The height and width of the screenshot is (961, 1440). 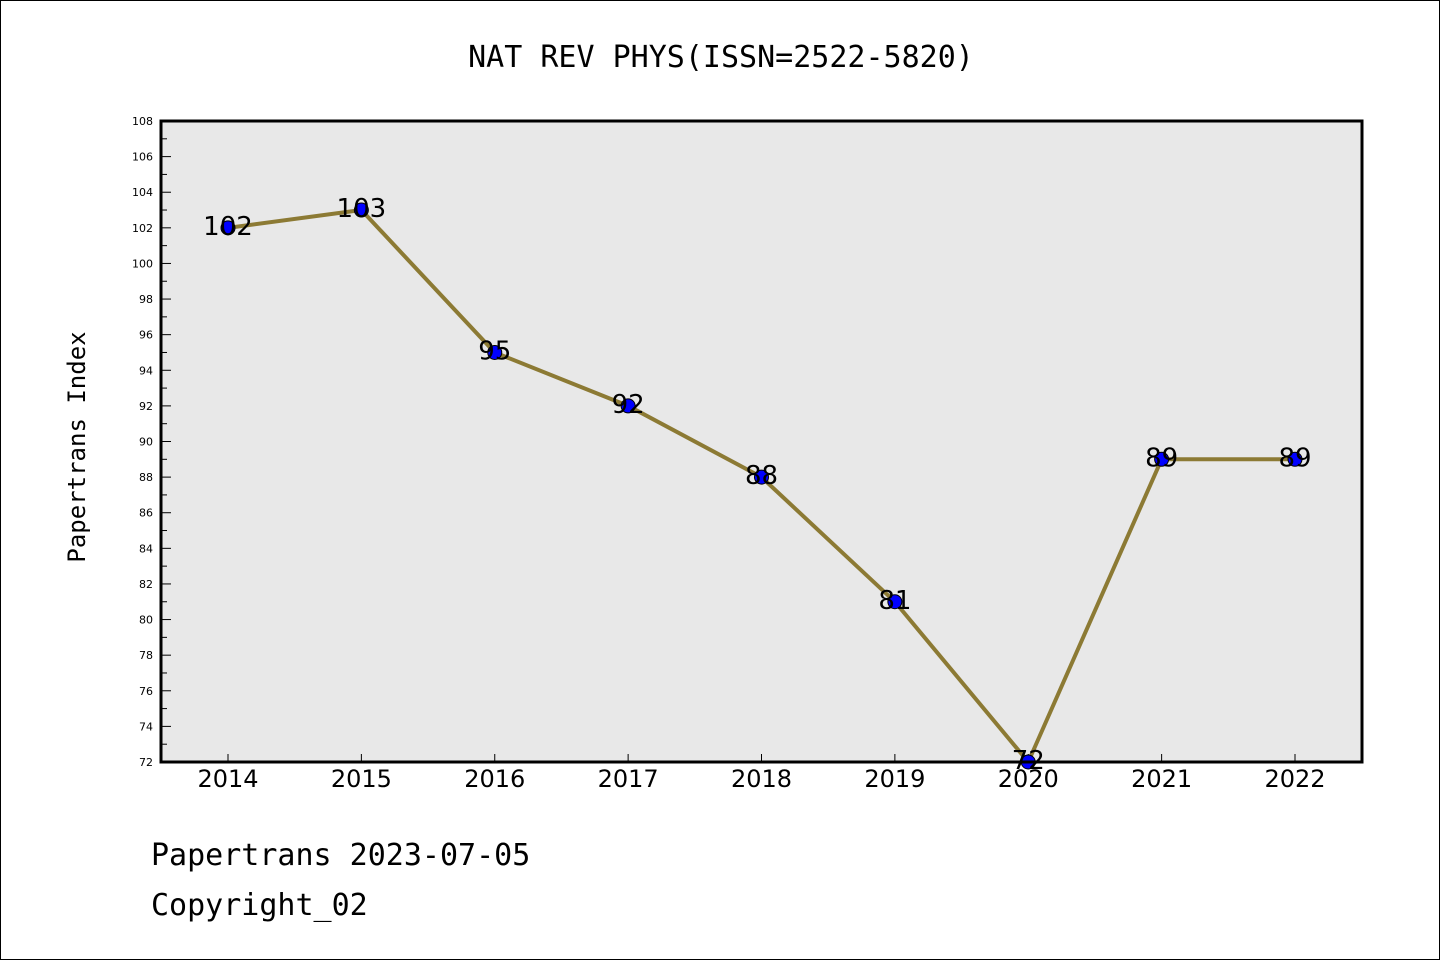 What do you see at coordinates (146, 655) in the screenshot?
I see `y-tick-label: 78` at bounding box center [146, 655].